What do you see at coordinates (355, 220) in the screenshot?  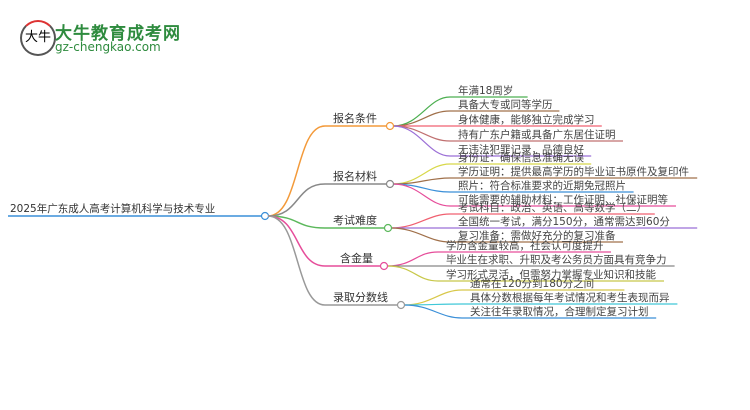 I see `branch-node: 考试难度` at bounding box center [355, 220].